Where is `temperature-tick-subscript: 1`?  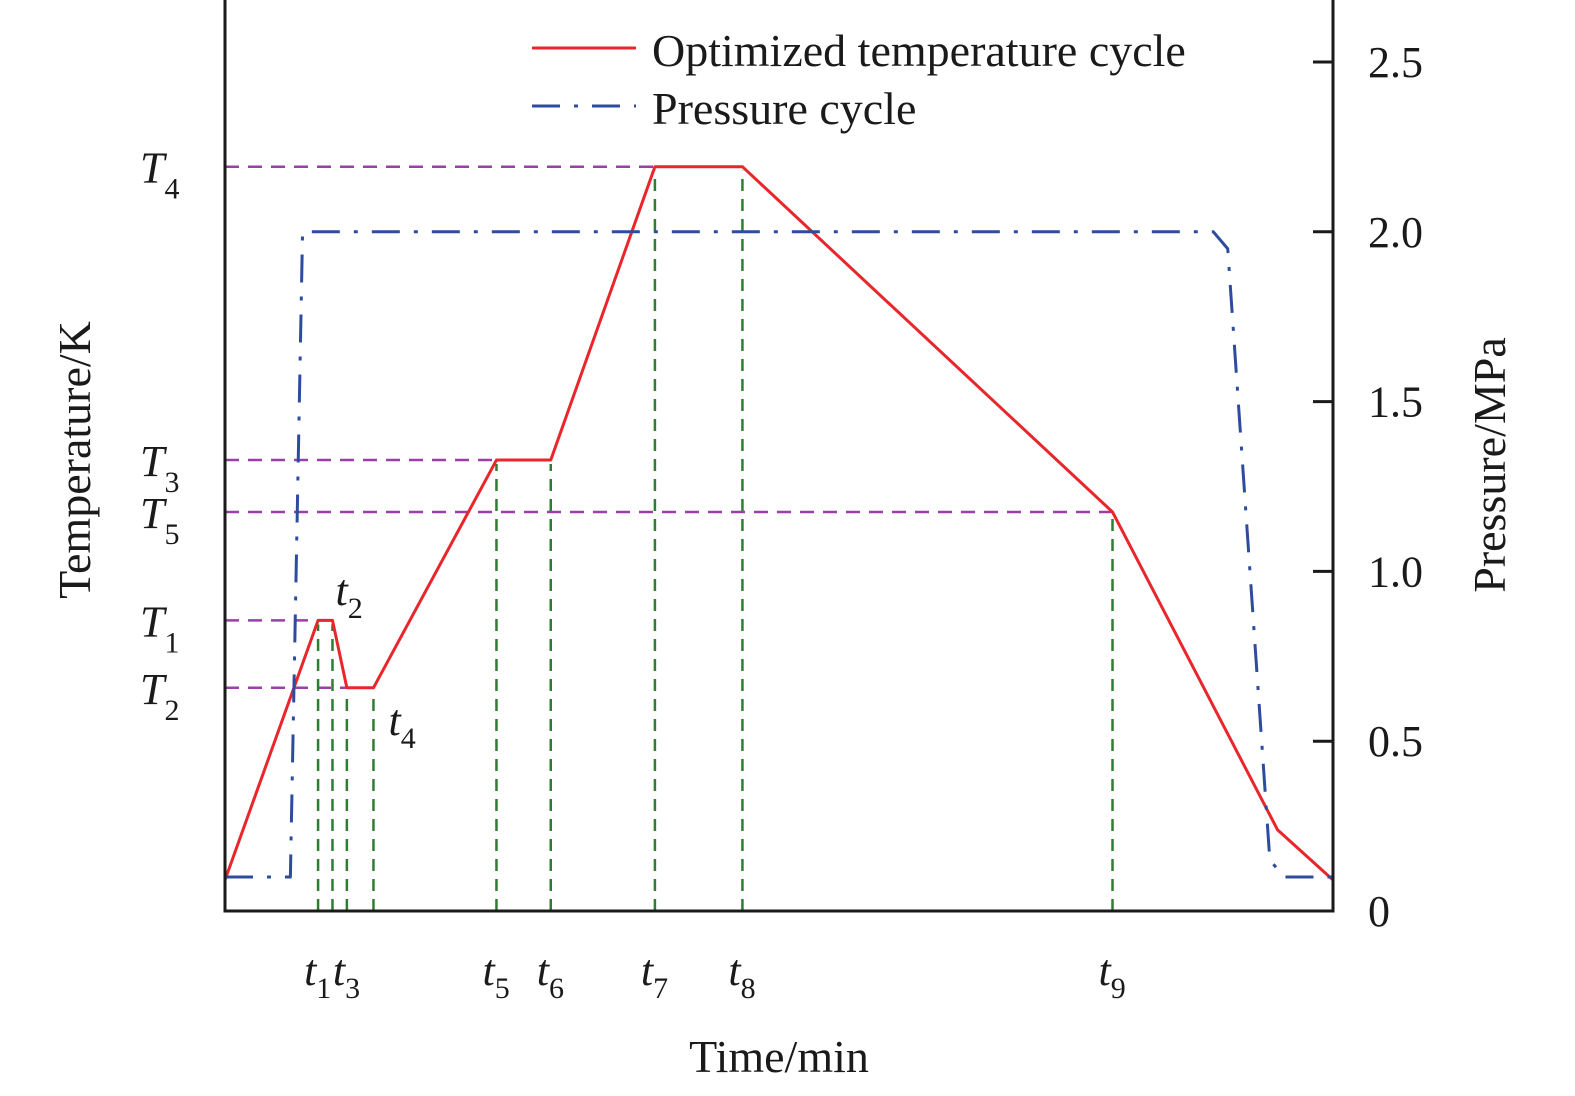
temperature-tick-subscript: 1 is located at coordinates (171, 642).